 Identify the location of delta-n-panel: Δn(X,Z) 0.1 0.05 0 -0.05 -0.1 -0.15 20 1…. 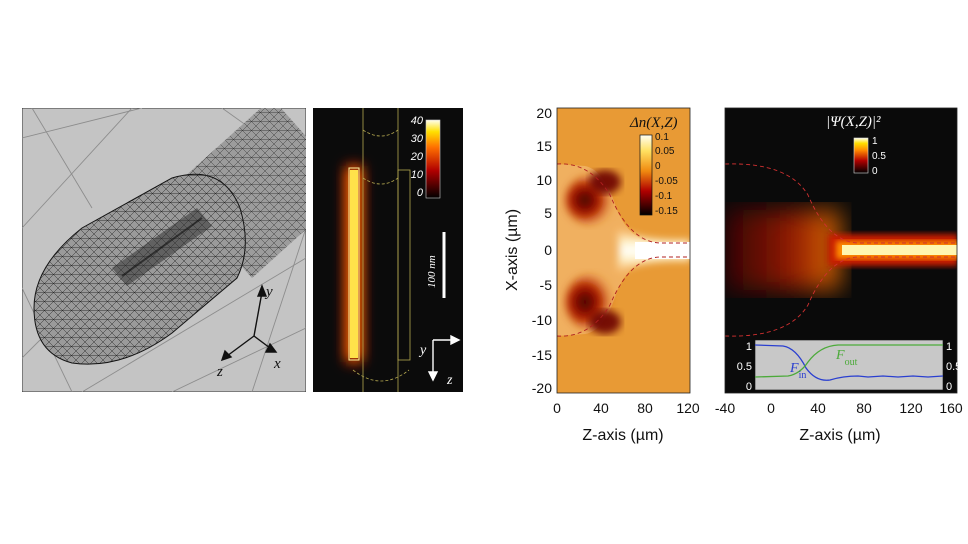
(602, 274).